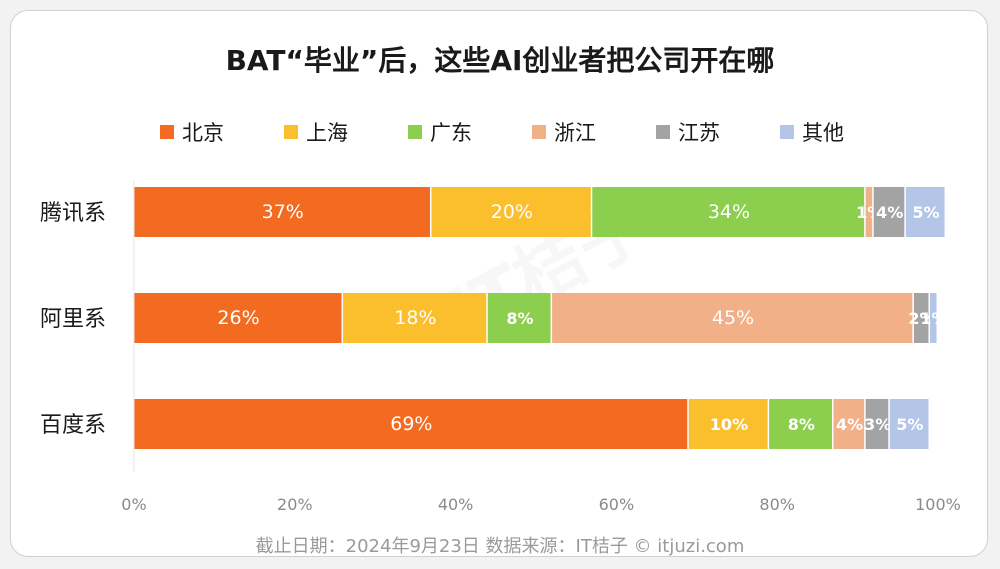 The width and height of the screenshot is (1000, 569). Describe the element at coordinates (295, 504) in the screenshot. I see `x-tick-label: 20%` at that location.